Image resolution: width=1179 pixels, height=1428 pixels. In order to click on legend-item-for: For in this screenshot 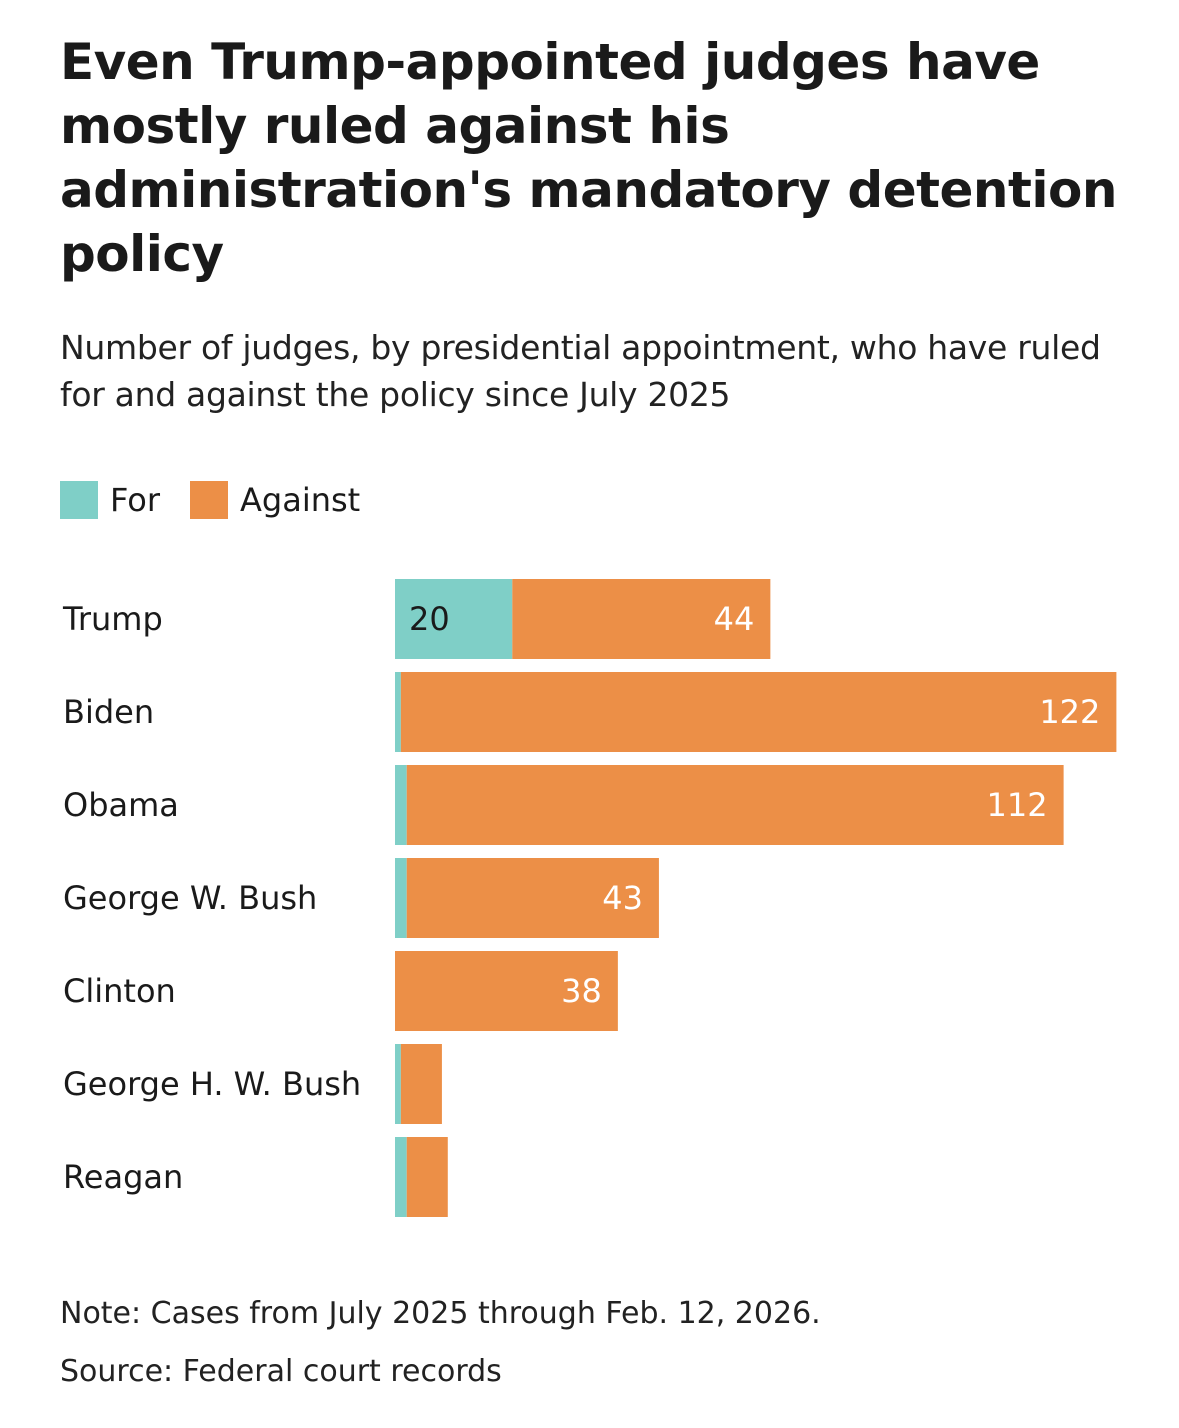, I will do `click(110, 500)`.